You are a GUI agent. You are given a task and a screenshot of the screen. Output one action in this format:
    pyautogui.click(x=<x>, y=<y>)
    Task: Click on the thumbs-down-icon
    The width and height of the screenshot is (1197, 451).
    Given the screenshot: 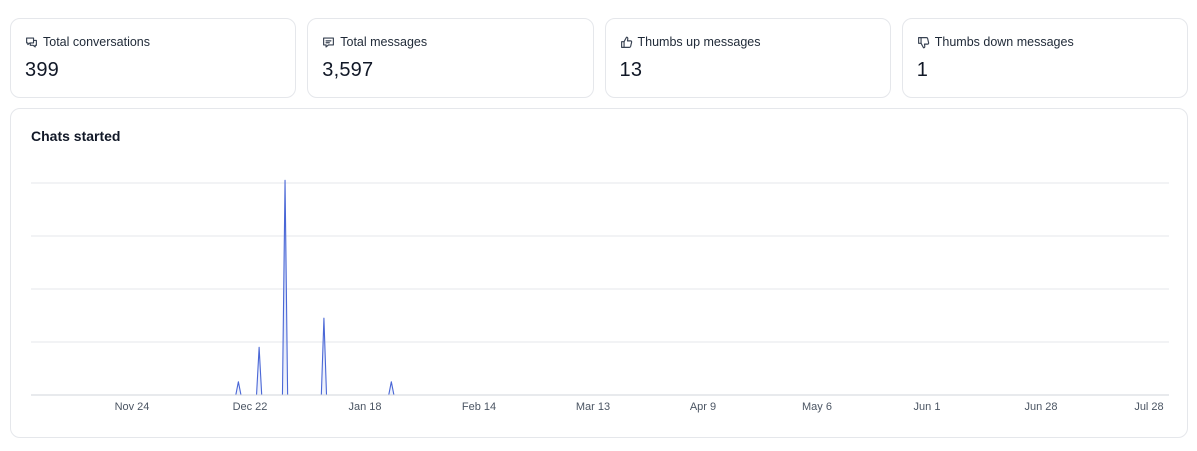 What is the action you would take?
    pyautogui.click(x=923, y=42)
    